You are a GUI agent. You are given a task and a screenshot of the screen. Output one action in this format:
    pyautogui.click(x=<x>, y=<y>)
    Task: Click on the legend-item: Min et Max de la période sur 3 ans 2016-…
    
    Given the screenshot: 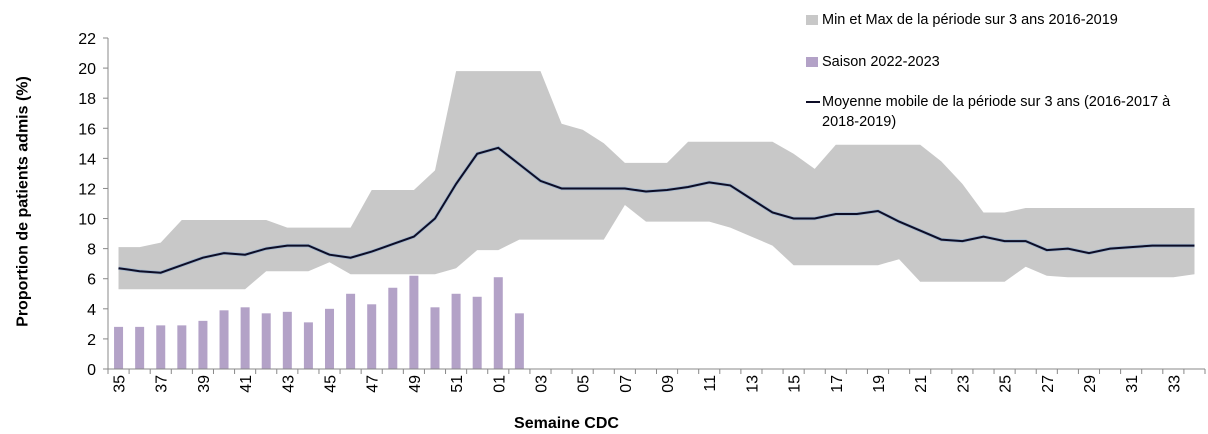 What is the action you would take?
    pyautogui.click(x=1006, y=20)
    